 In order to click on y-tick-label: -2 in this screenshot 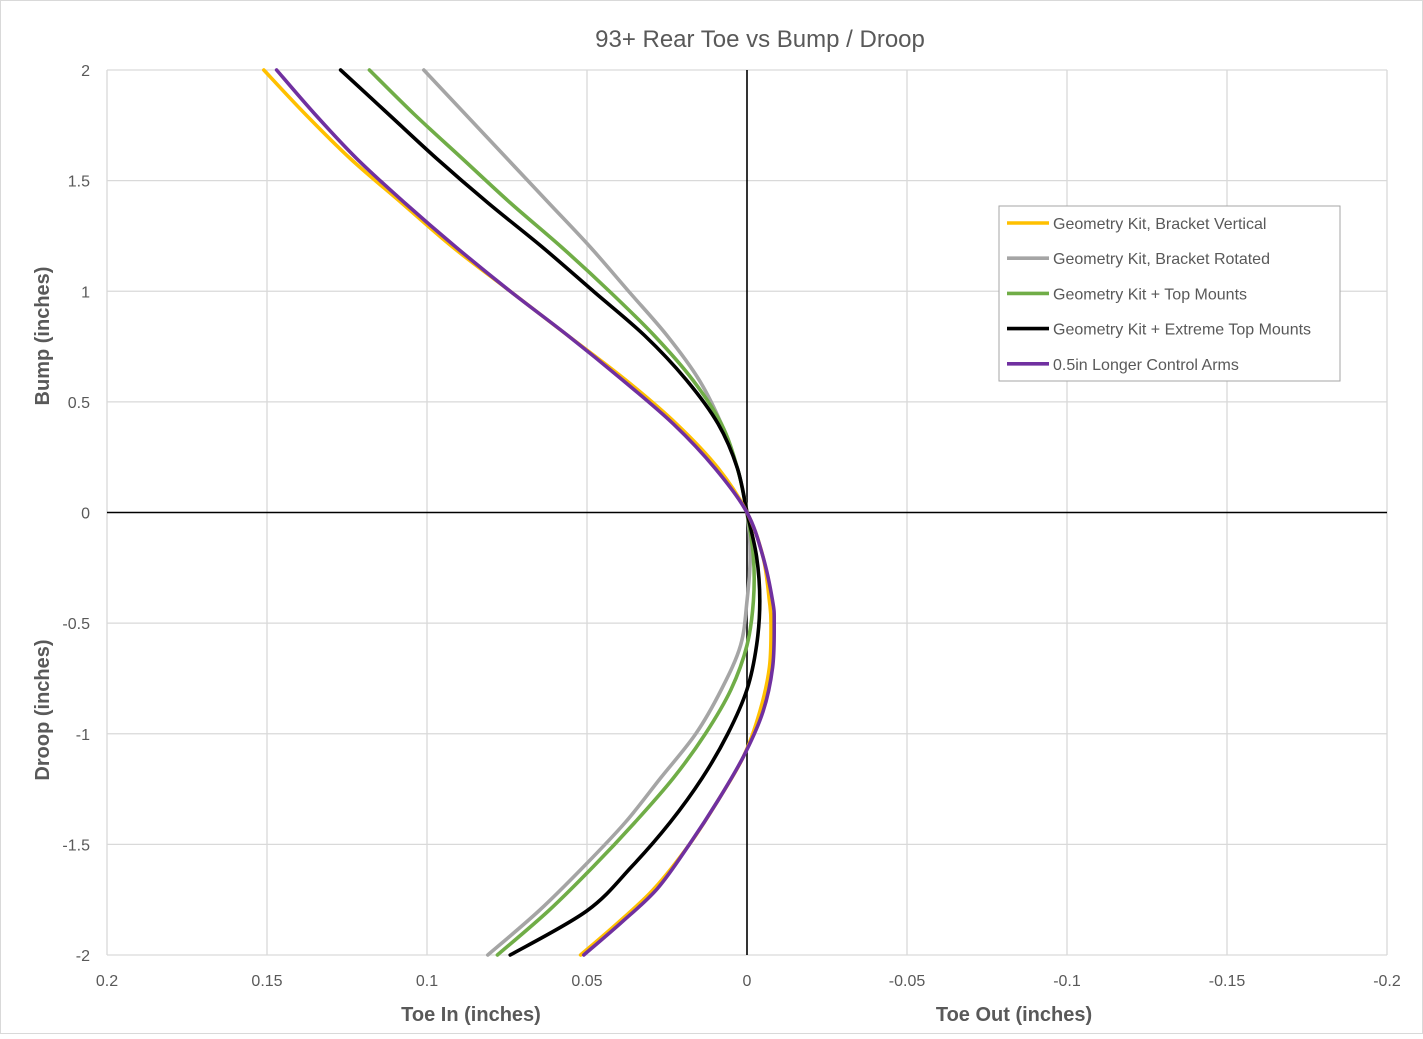, I will do `click(83, 956)`.